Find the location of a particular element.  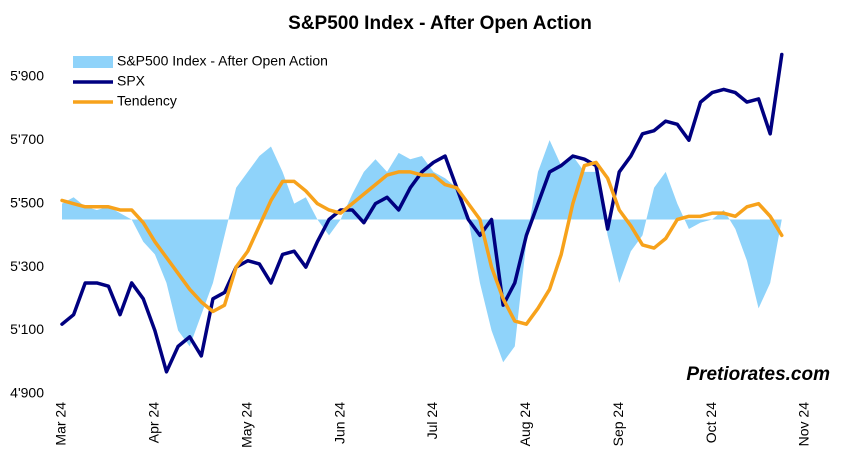

x-tick-label: Mar 24 is located at coordinates (61, 424).